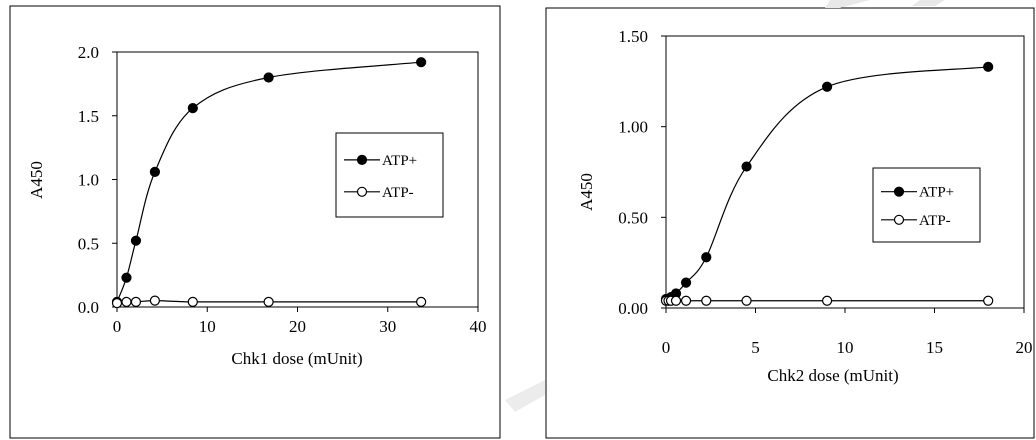 The image size is (1036, 440). What do you see at coordinates (88, 180) in the screenshot?
I see `y-tick-label: 1.0` at bounding box center [88, 180].